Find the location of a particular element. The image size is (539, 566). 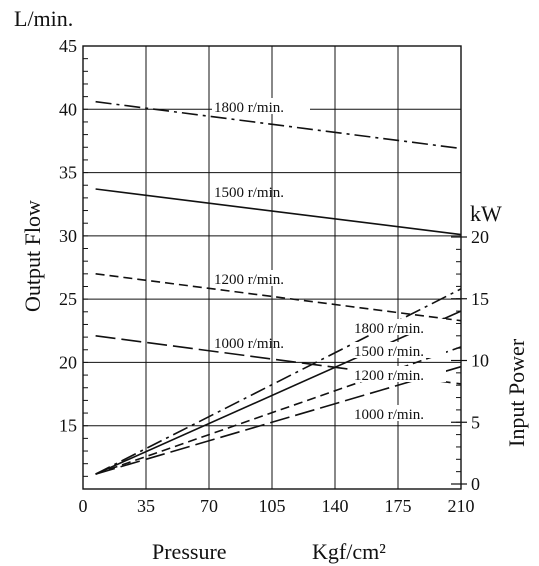

x-tick-label: 140 is located at coordinates (335, 506).